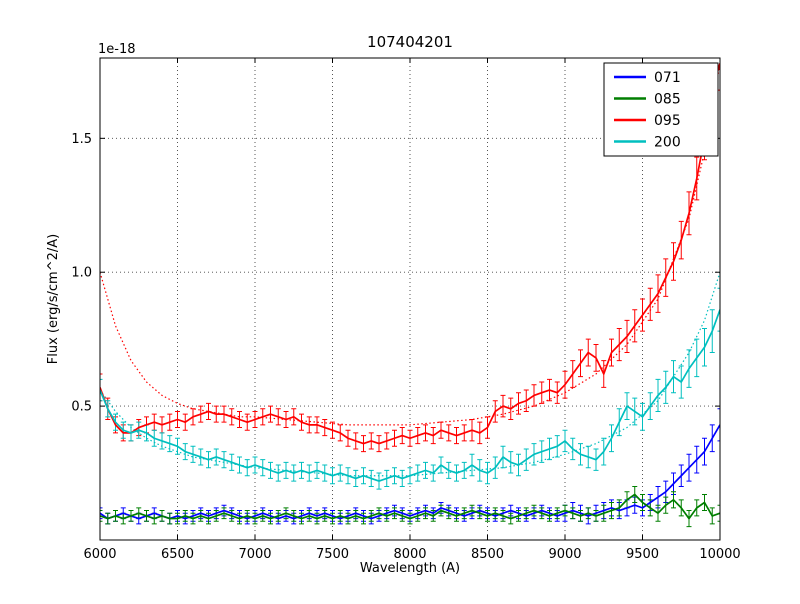 Image resolution: width=800 pixels, height=604 pixels. What do you see at coordinates (99, 554) in the screenshot?
I see `x-tick-label: 6000` at bounding box center [99, 554].